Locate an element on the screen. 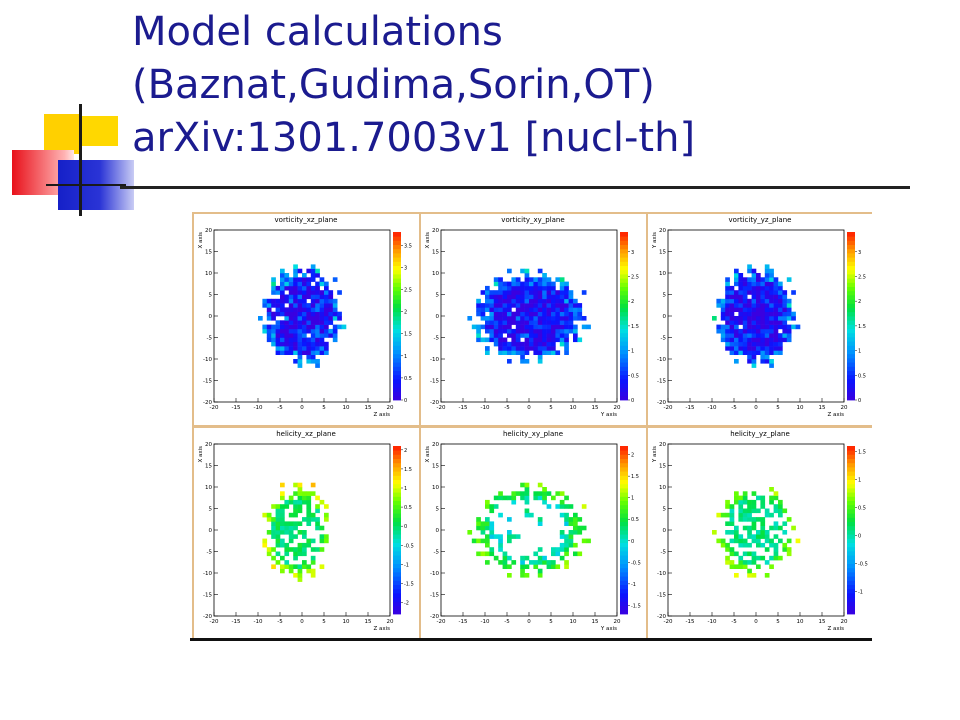 This screenshot has width=960, height=720. colorbar-tick-label: 3 is located at coordinates (632, 253).